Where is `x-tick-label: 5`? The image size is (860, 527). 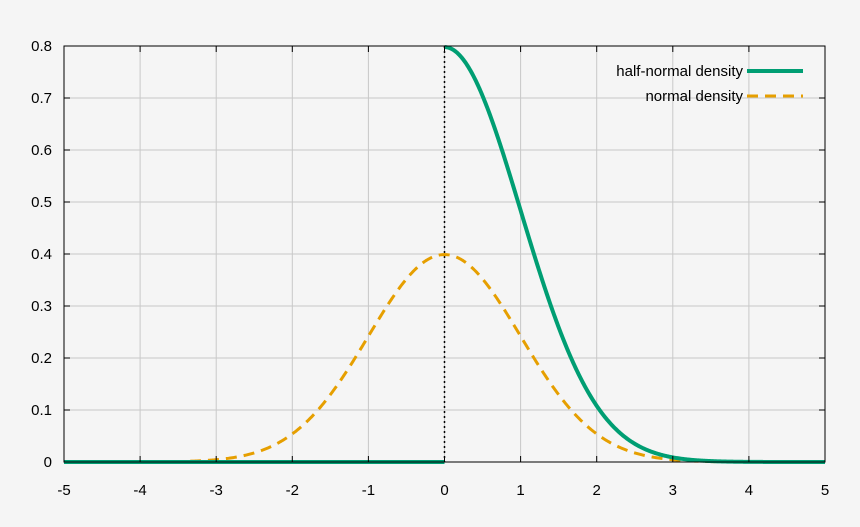 x-tick-label: 5 is located at coordinates (825, 490).